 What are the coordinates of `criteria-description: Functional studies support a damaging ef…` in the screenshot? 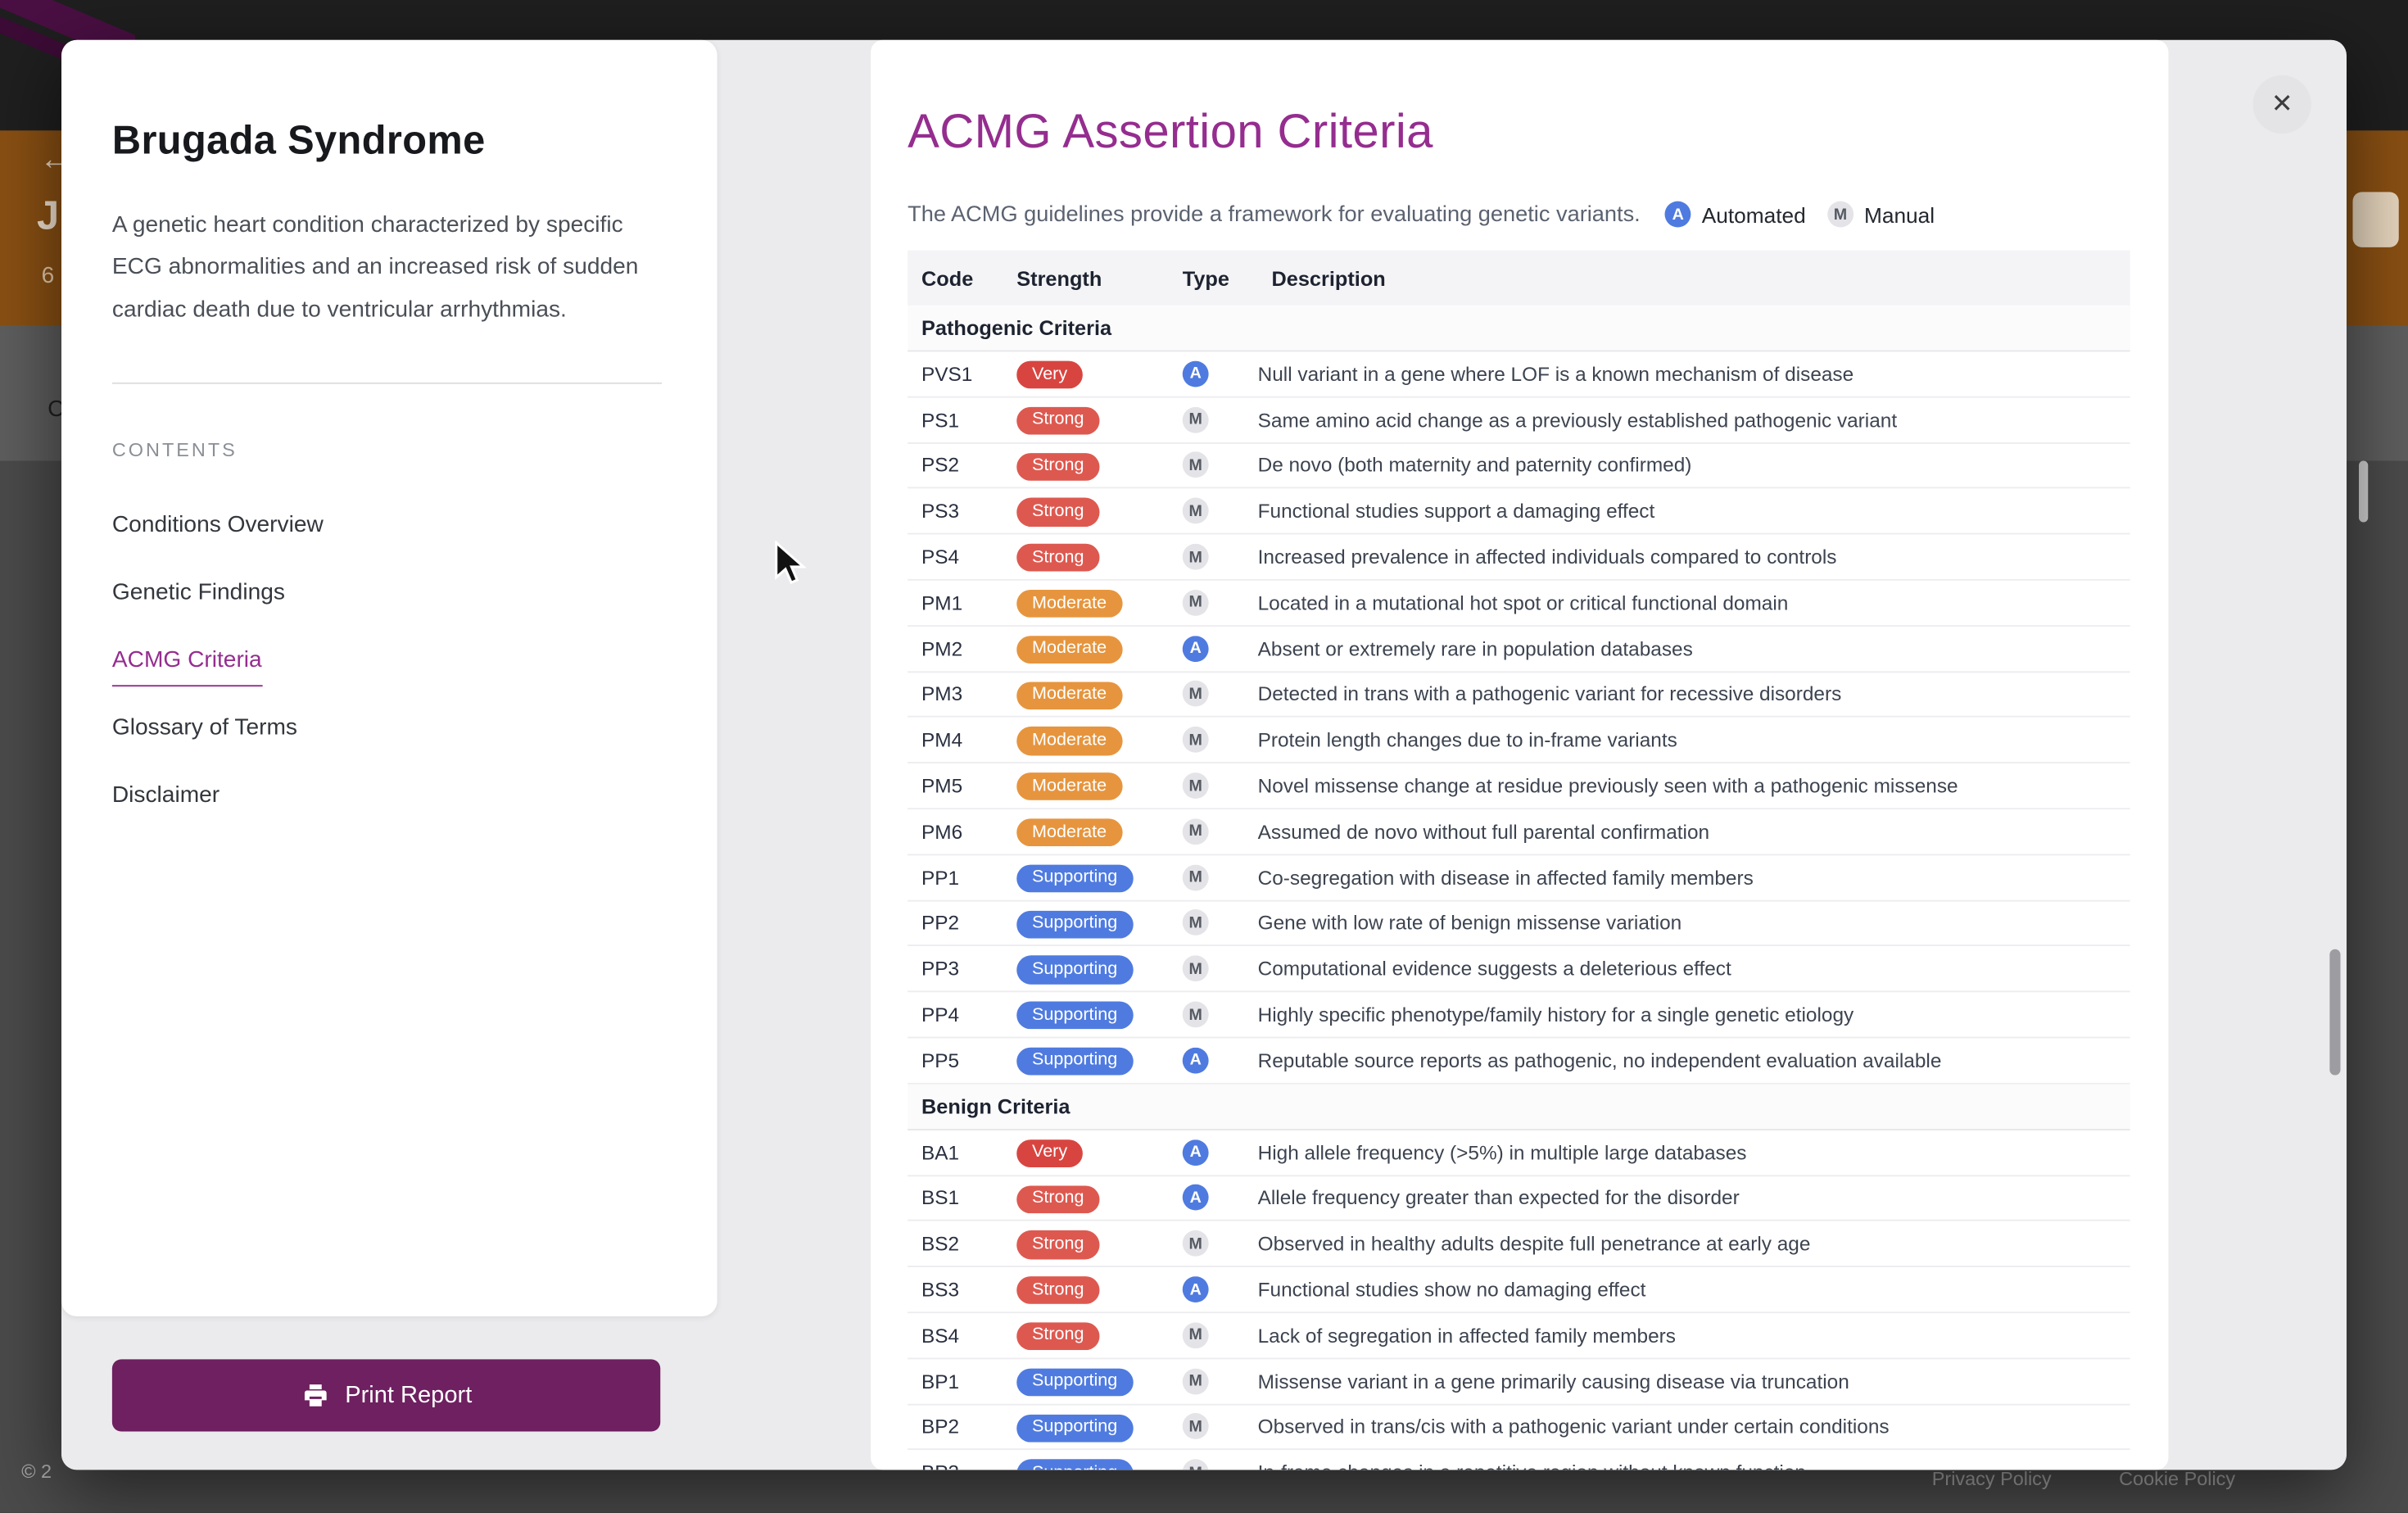 It's located at (1456, 511).